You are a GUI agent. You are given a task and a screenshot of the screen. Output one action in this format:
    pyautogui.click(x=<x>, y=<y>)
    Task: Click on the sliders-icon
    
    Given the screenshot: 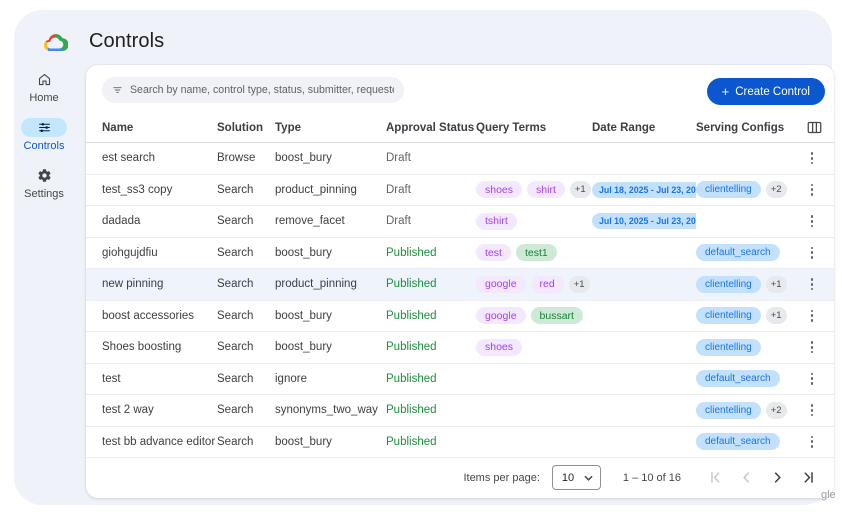 What is the action you would take?
    pyautogui.click(x=44, y=127)
    